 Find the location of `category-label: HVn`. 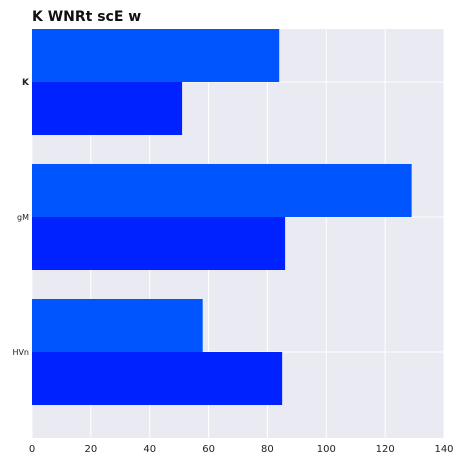

category-label: HVn is located at coordinates (20, 352).